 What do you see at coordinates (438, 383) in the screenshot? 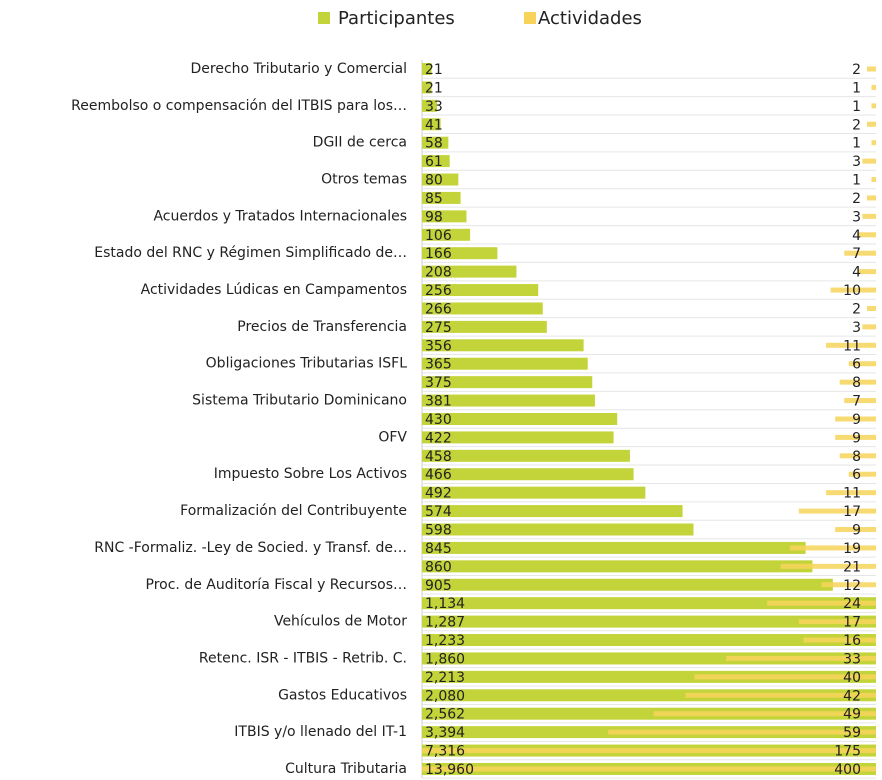
I see `data-label: 375` at bounding box center [438, 383].